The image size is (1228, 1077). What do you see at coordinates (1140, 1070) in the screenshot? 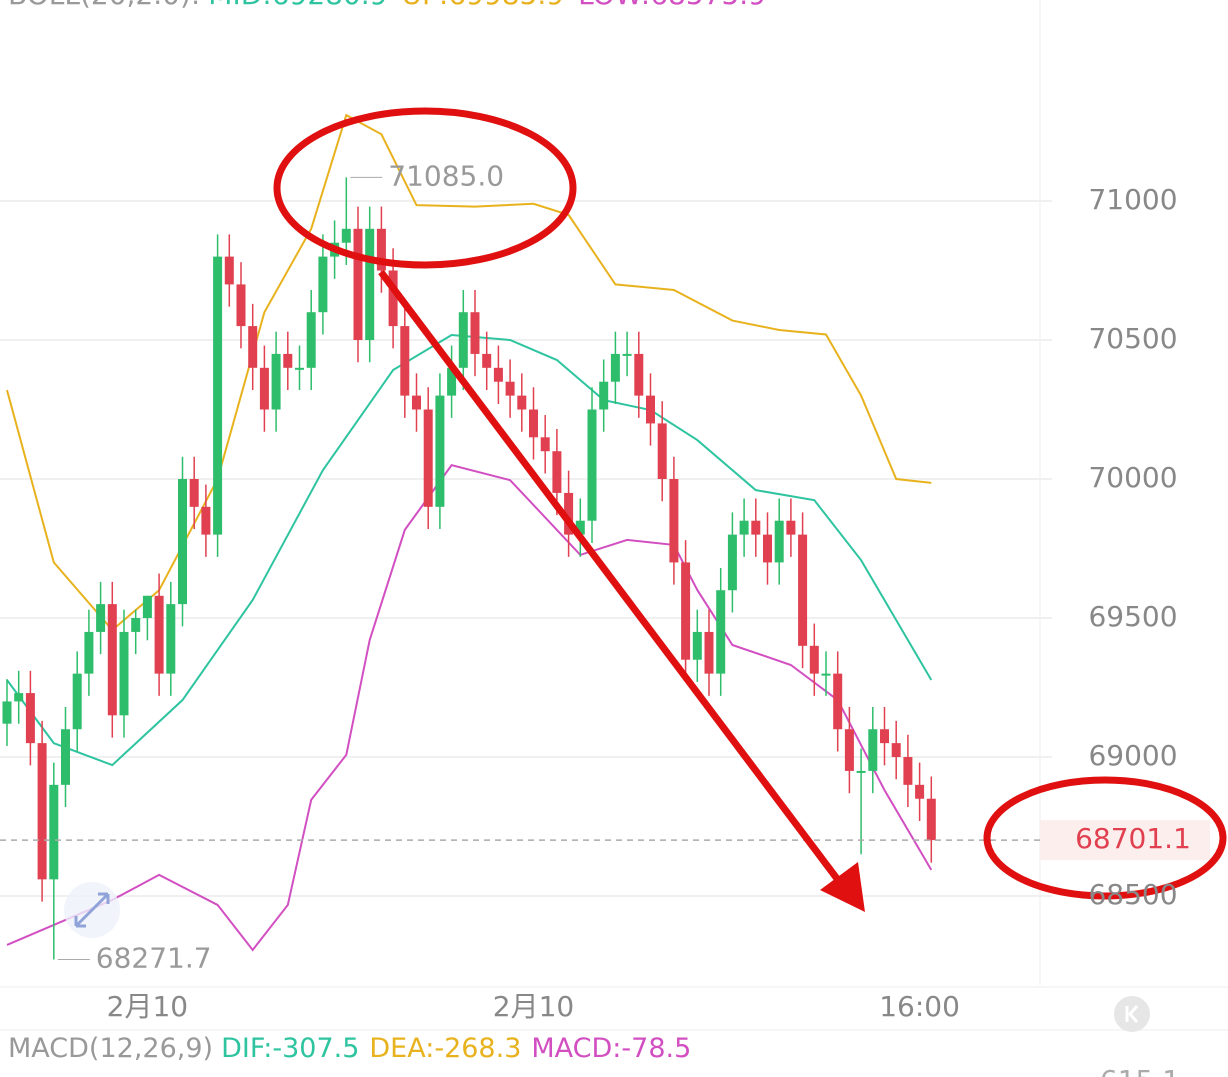
I see `macd-scale: 615.1` at bounding box center [1140, 1070].